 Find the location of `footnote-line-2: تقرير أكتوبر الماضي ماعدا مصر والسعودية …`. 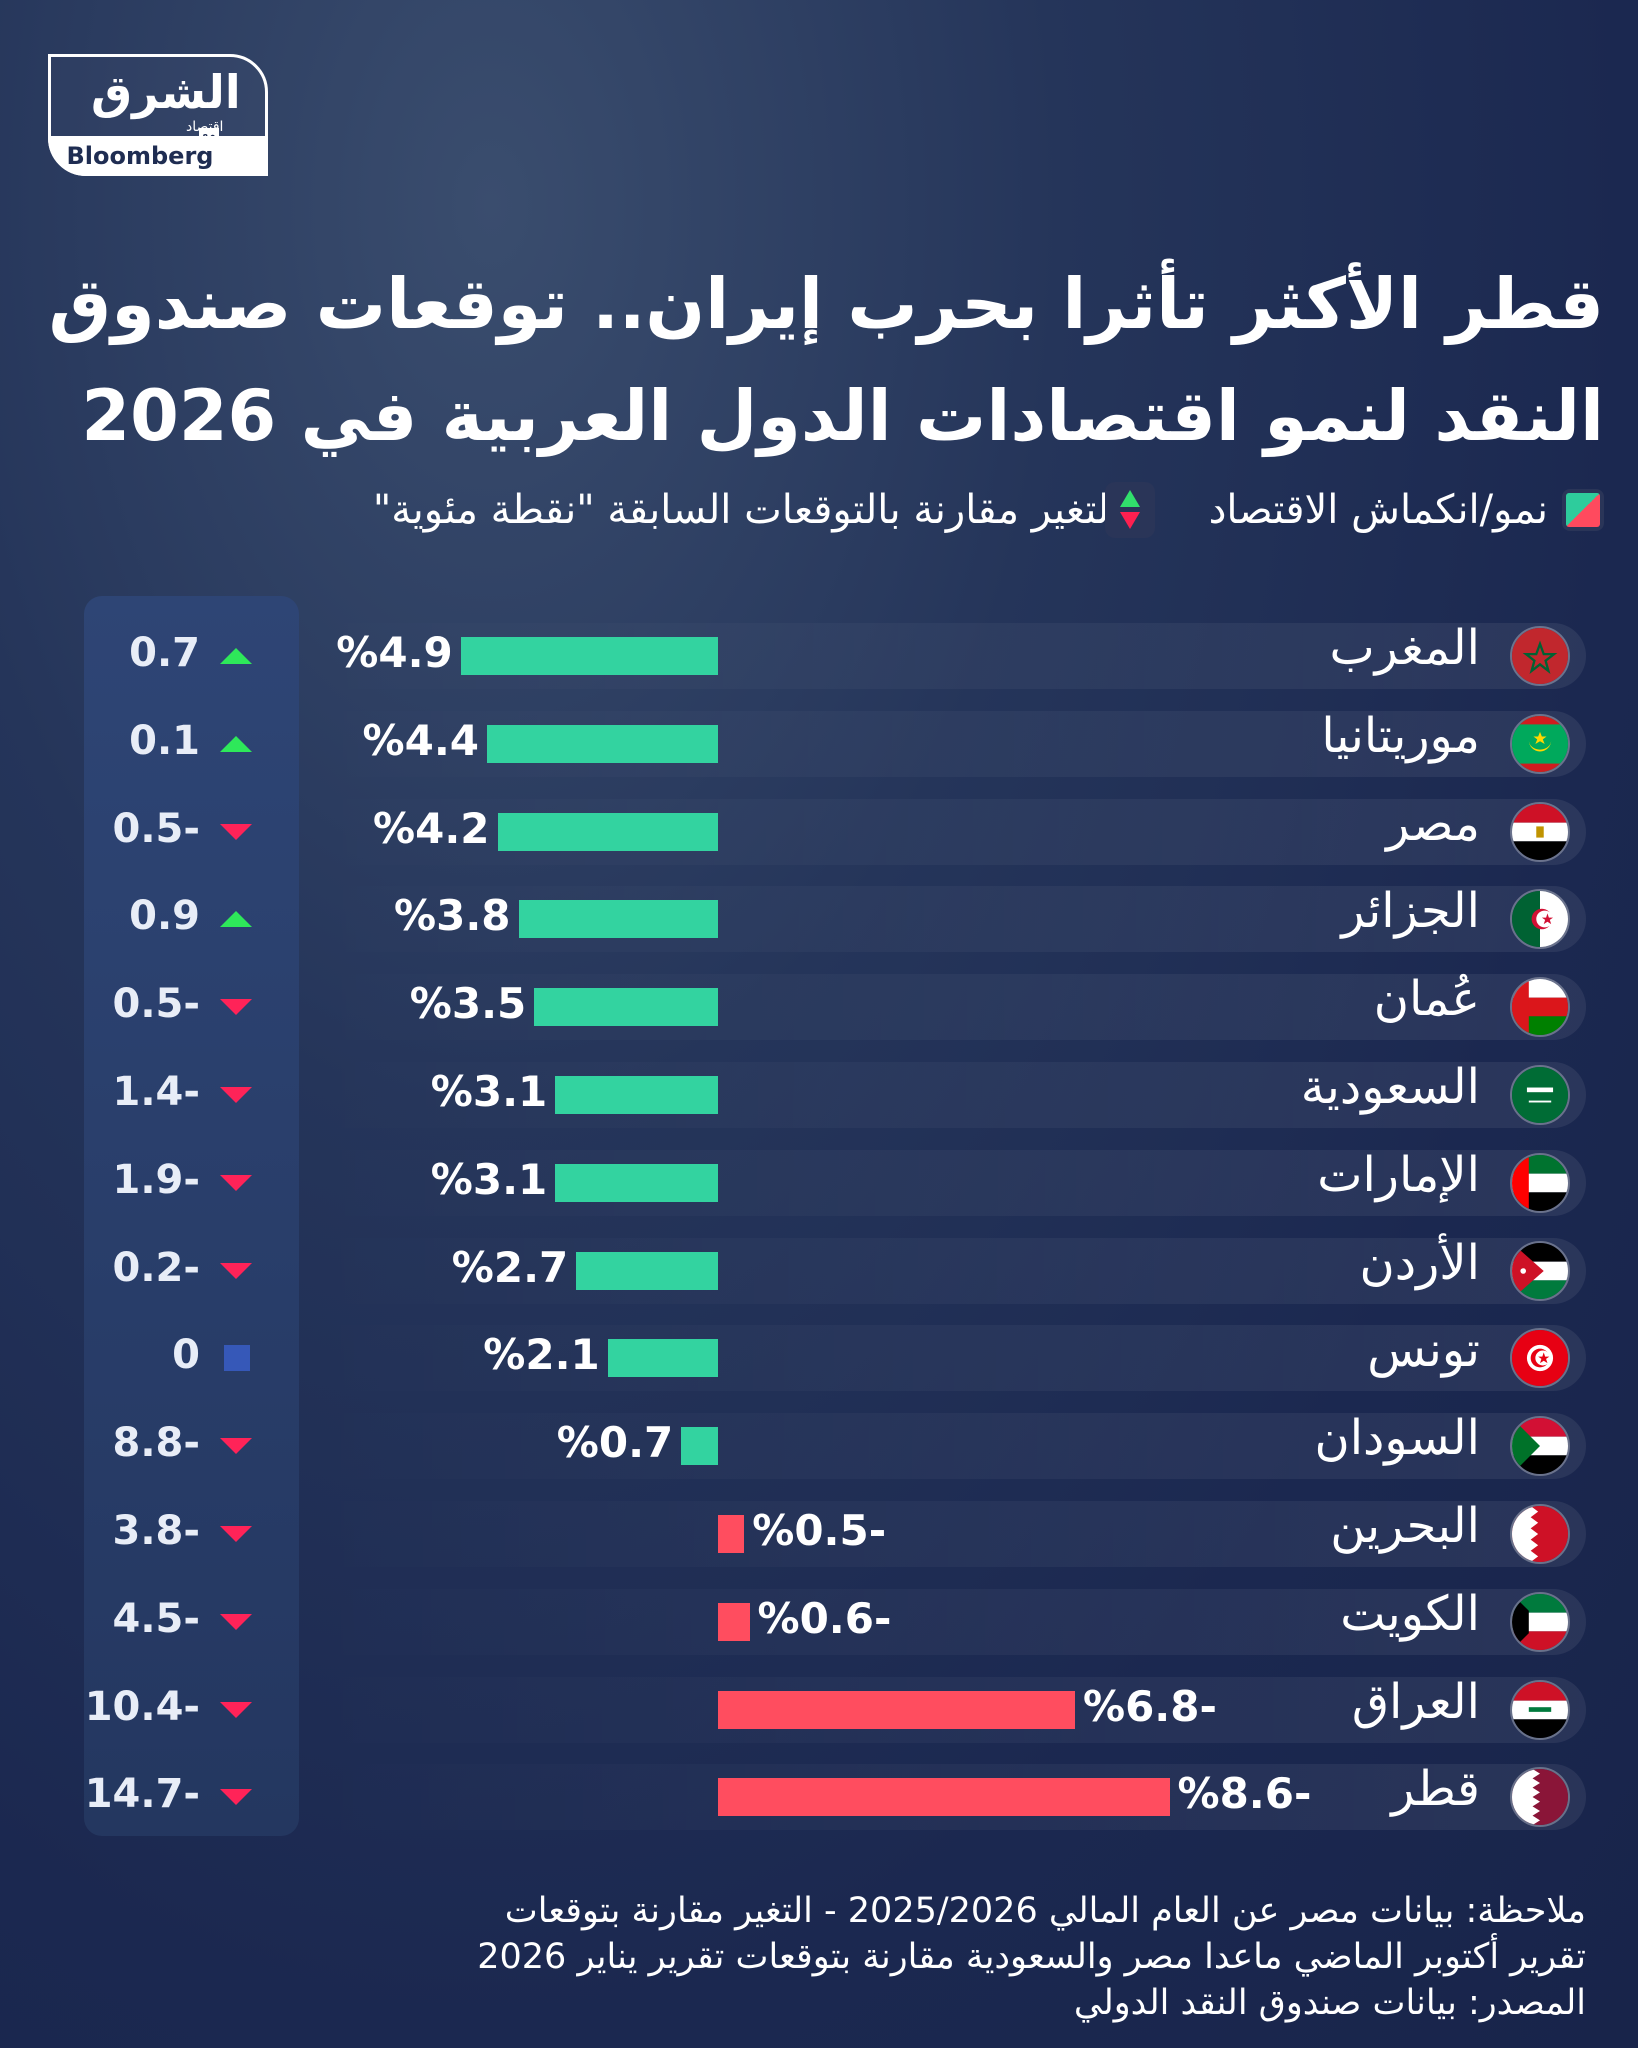

footnote-line-2: تقرير أكتوبر الماضي ماعدا مصر والسعودية … is located at coordinates (1031, 1957).